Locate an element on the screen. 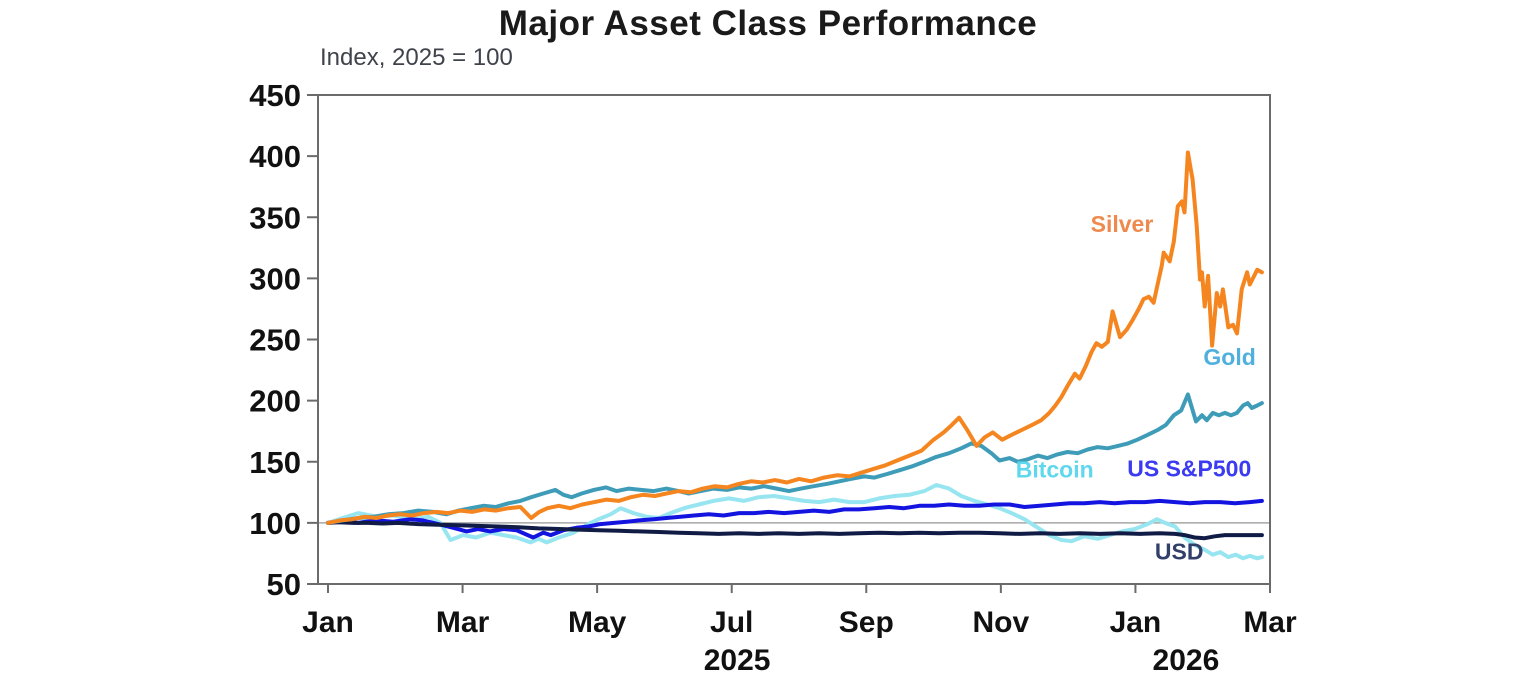 The image size is (1536, 680). x-axis-tick-label: Jul is located at coordinates (731, 622).